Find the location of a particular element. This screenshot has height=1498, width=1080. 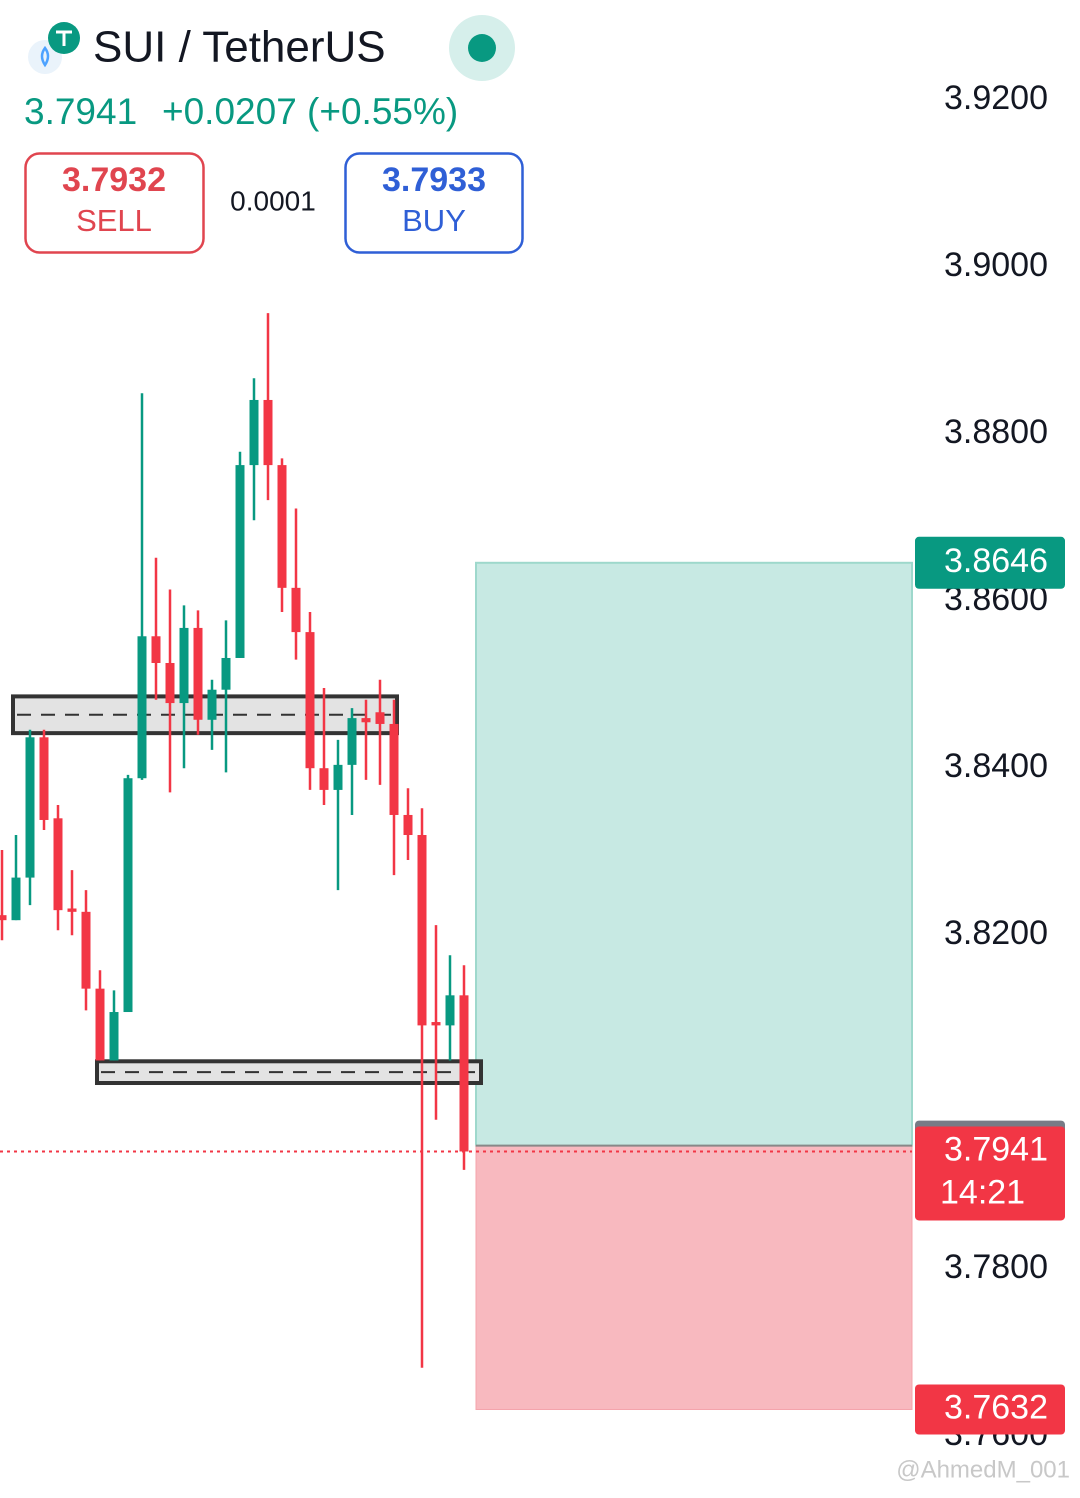

buy-button: 3.7933 BUY is located at coordinates (434, 203).